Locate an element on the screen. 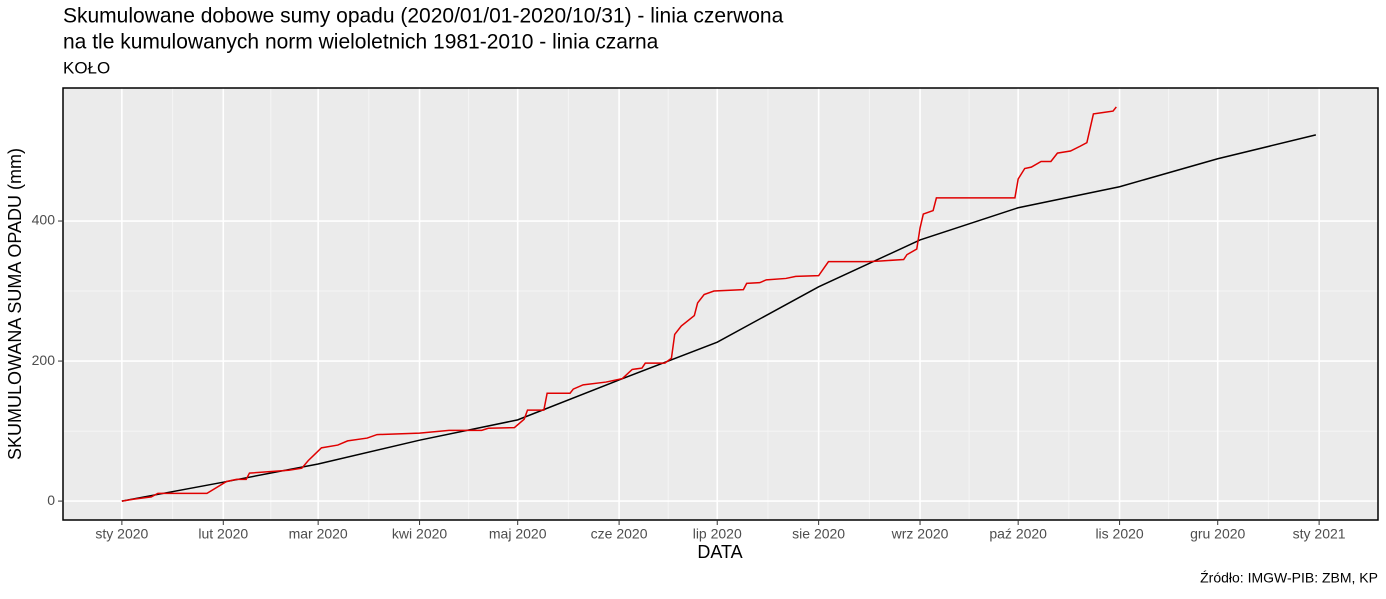 The image size is (1386, 599). x-tick-label: mar 2020 is located at coordinates (318, 534).